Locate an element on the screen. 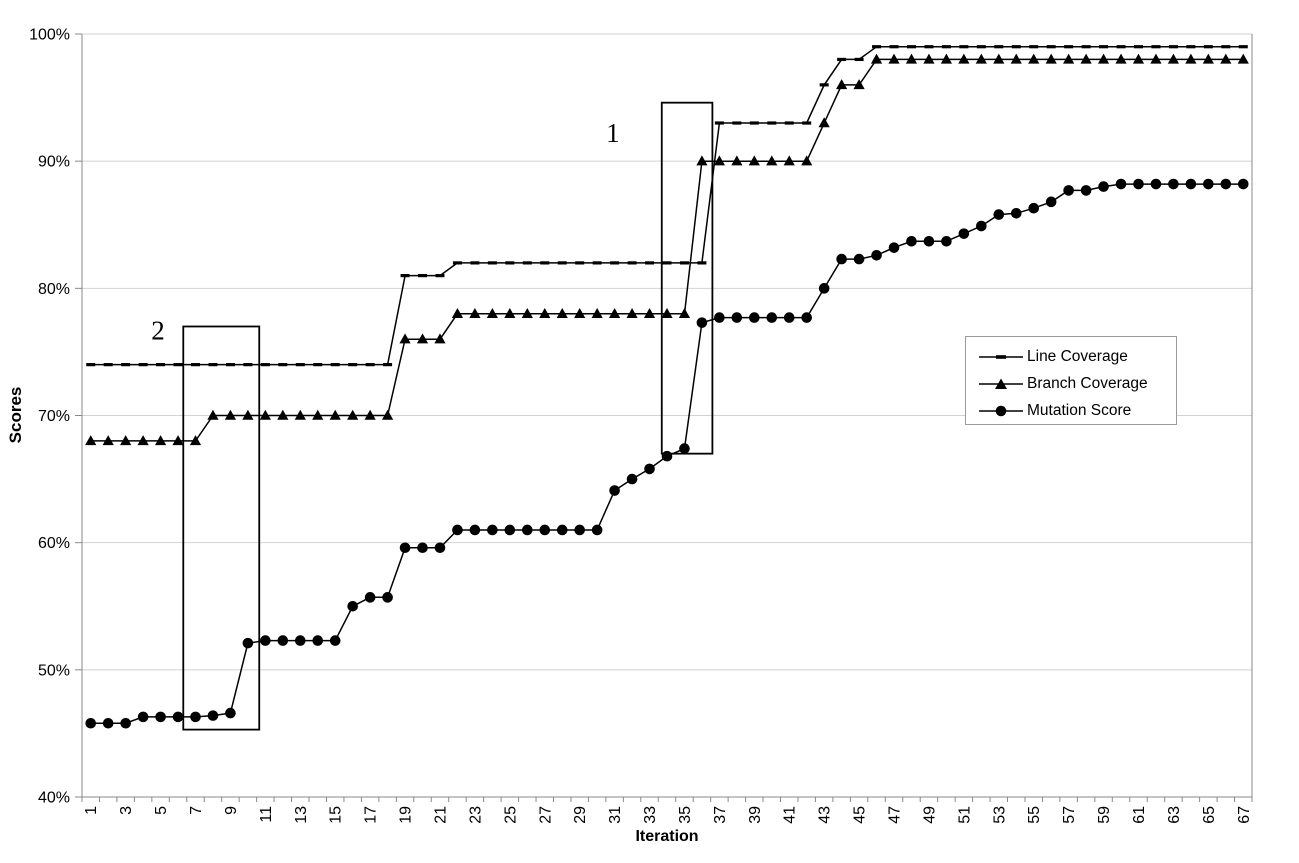  svg-text: 15 is located at coordinates (336, 815).